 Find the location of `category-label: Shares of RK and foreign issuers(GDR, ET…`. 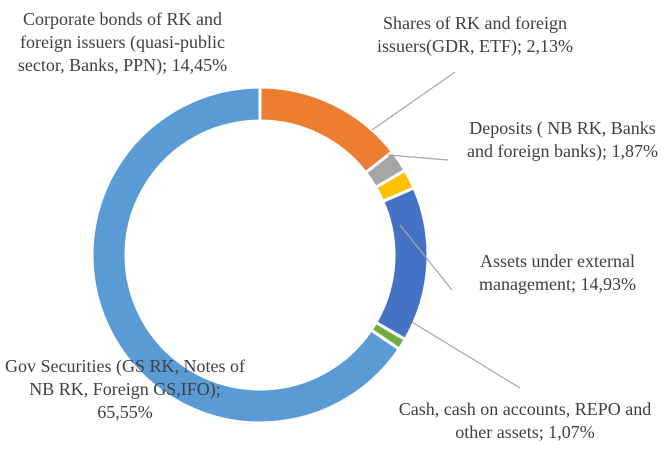

category-label: Shares of RK and foreign issuers(GDR, ET… is located at coordinates (472, 34).